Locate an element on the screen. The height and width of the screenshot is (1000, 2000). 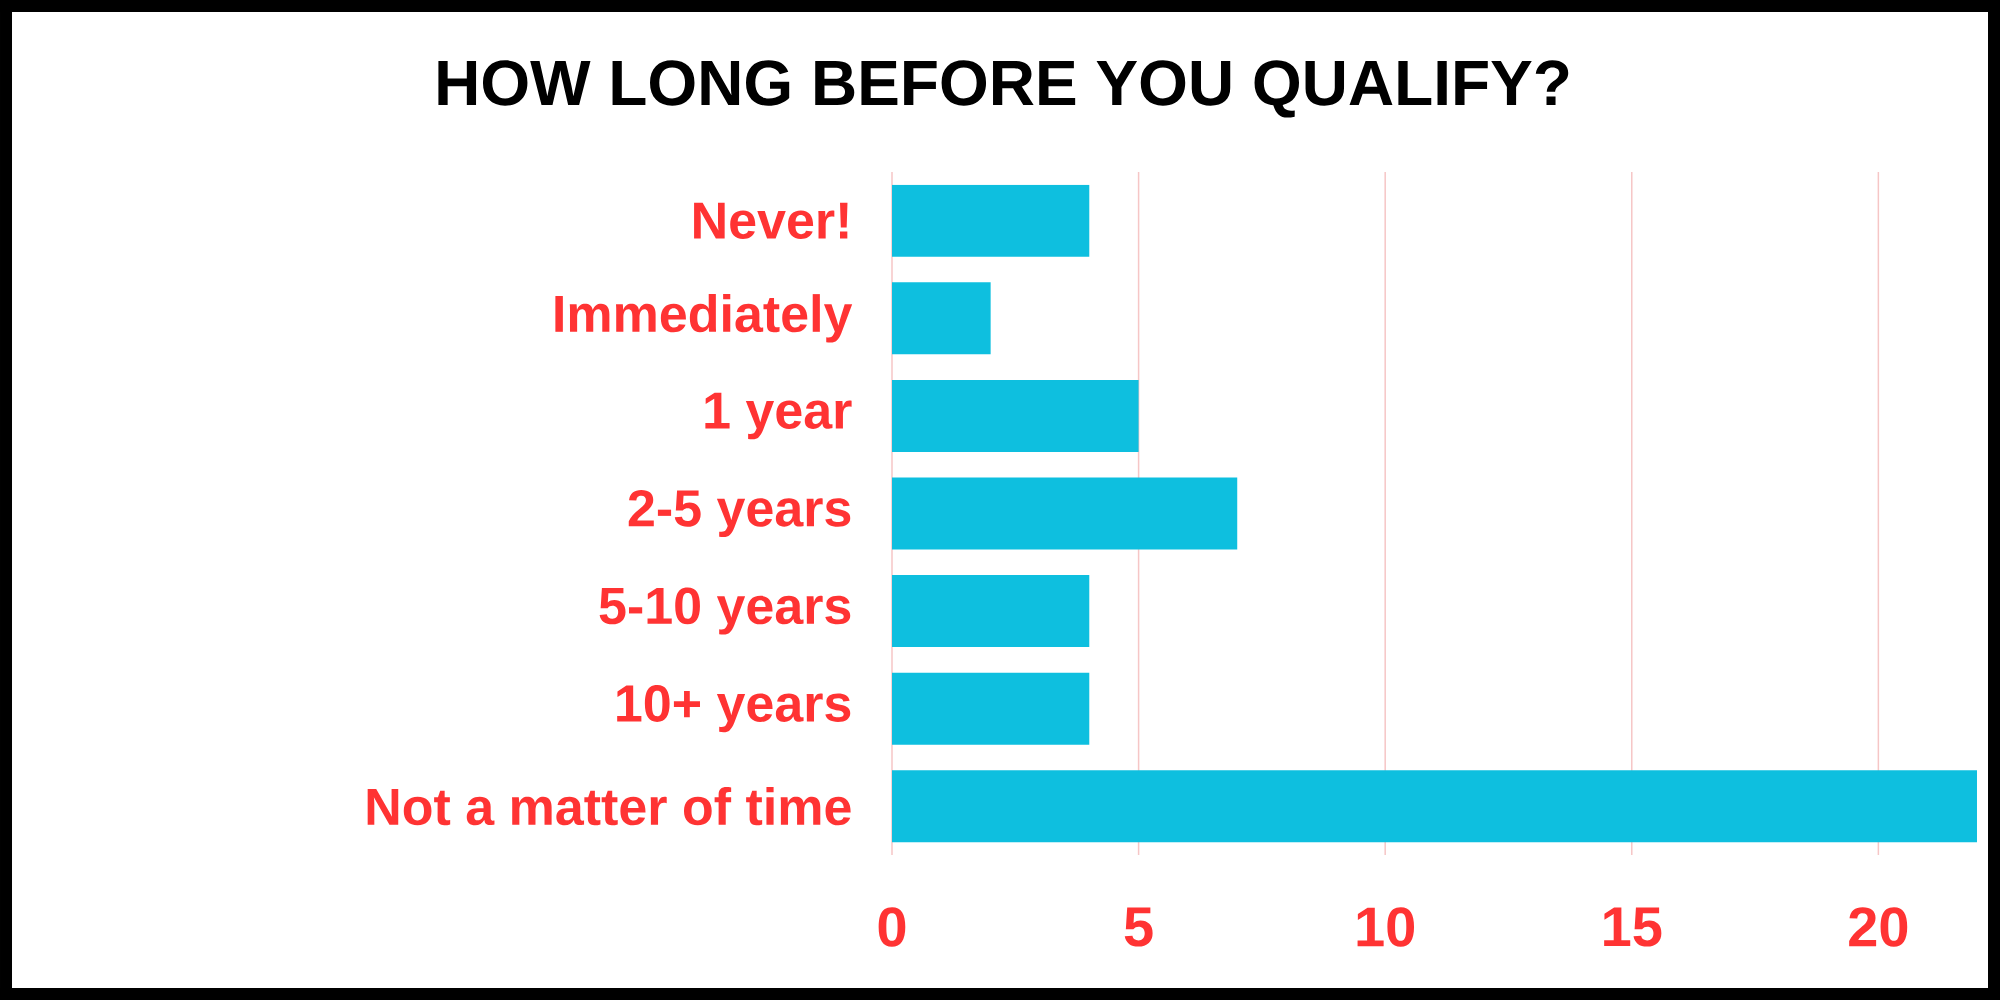
x-tick-label: 10 is located at coordinates (1386, 927).